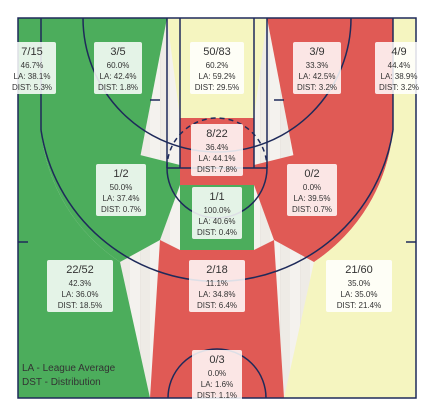 Image resolution: width=434 pixels, height=414 pixels. I want to click on legend-dst: DST - Distribution, so click(61, 382).